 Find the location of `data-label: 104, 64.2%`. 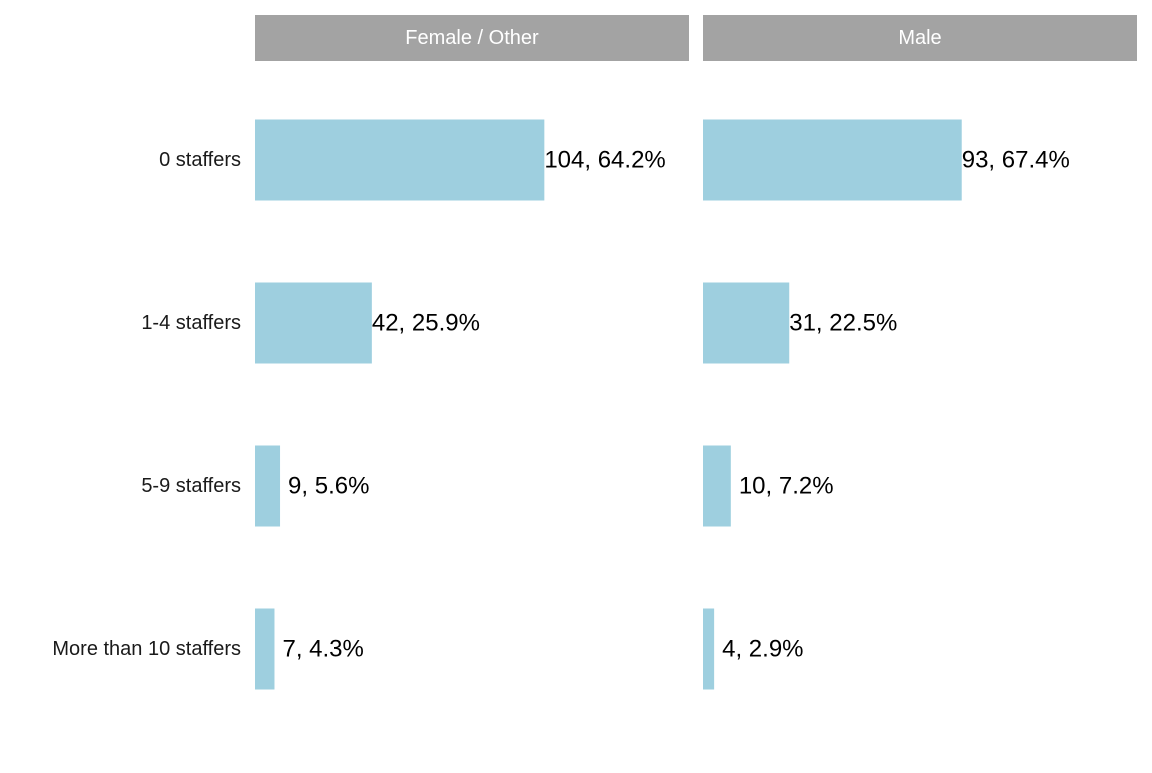

data-label: 104, 64.2% is located at coordinates (604, 160).